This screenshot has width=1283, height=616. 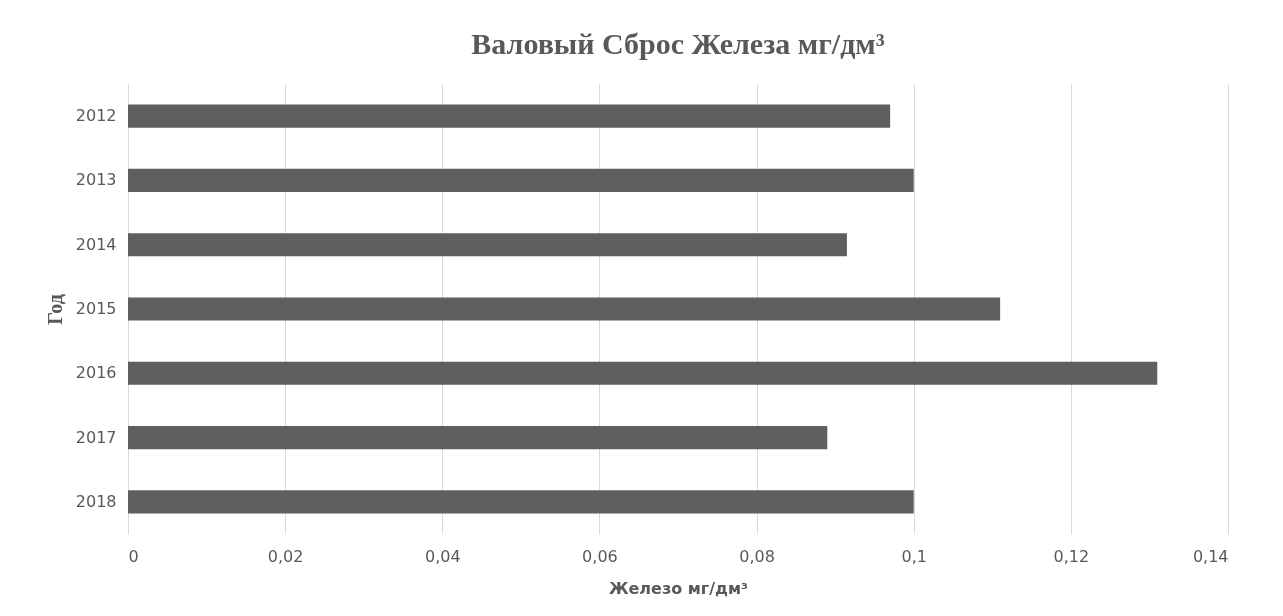 I want to click on x-tick-label: 0,12, so click(x=1071, y=556).